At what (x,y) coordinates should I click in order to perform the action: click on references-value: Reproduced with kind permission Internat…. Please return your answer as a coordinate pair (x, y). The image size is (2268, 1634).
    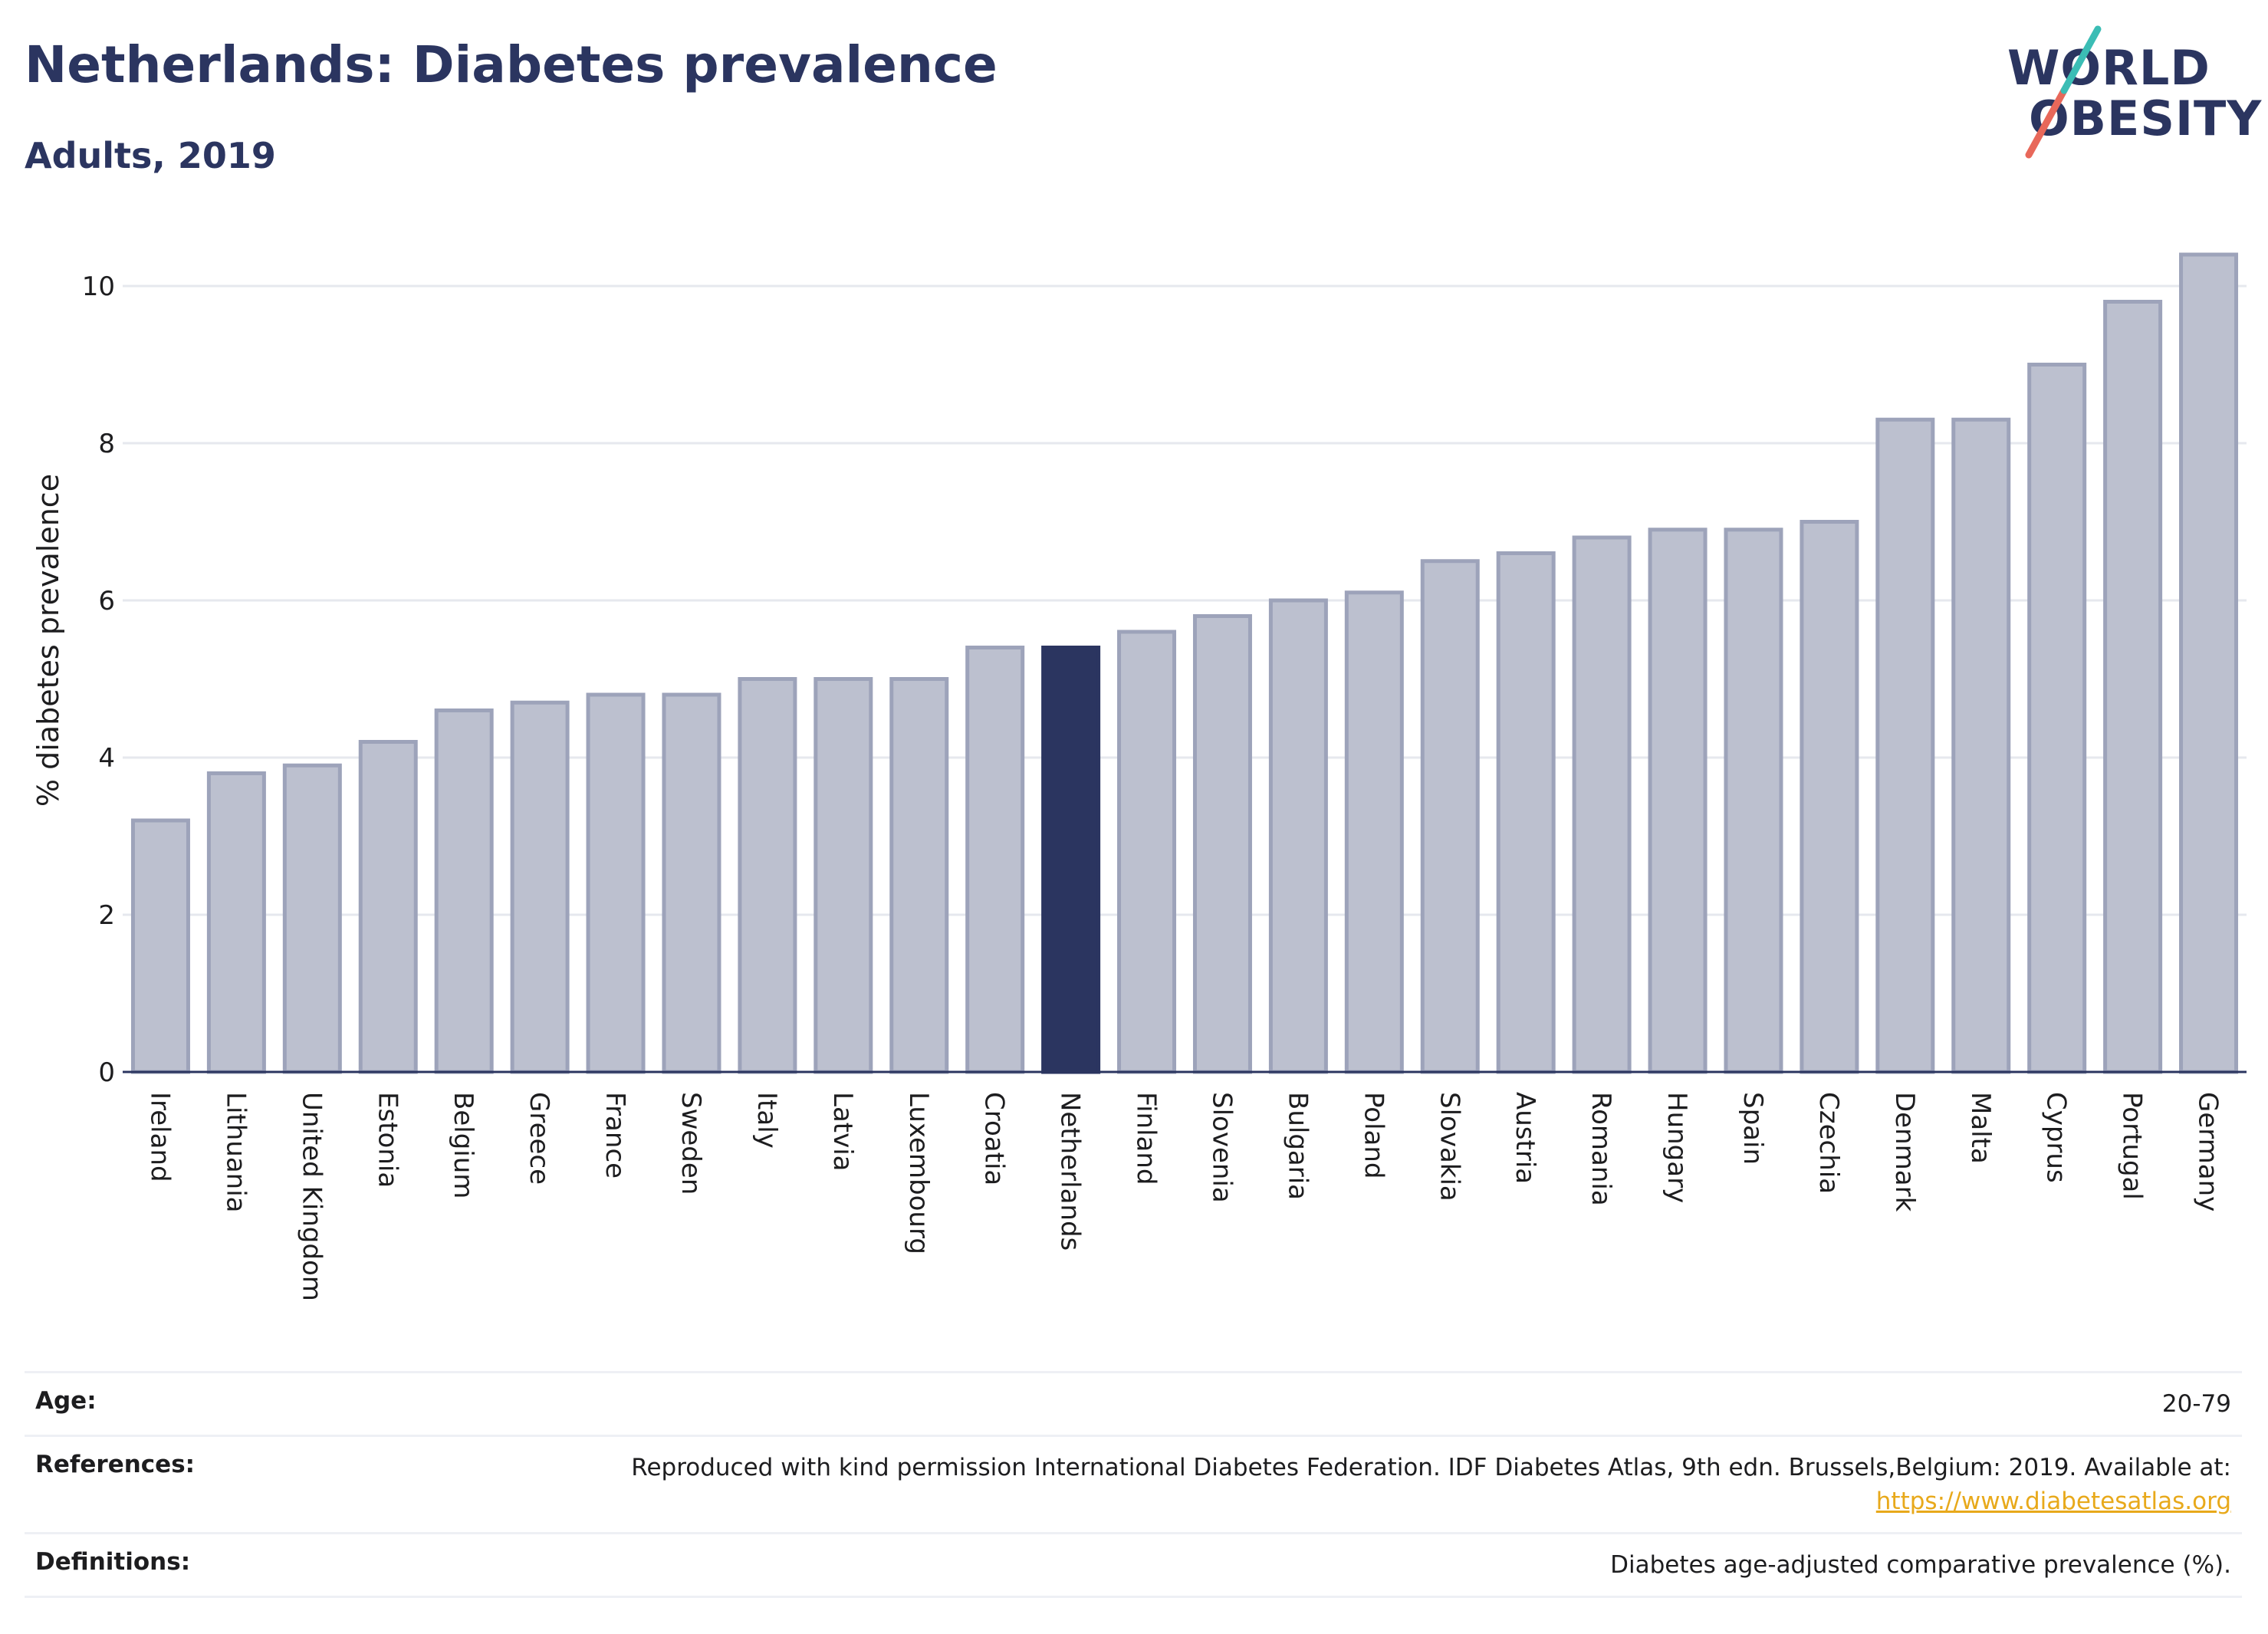
    Looking at the image, I should click on (1431, 1484).